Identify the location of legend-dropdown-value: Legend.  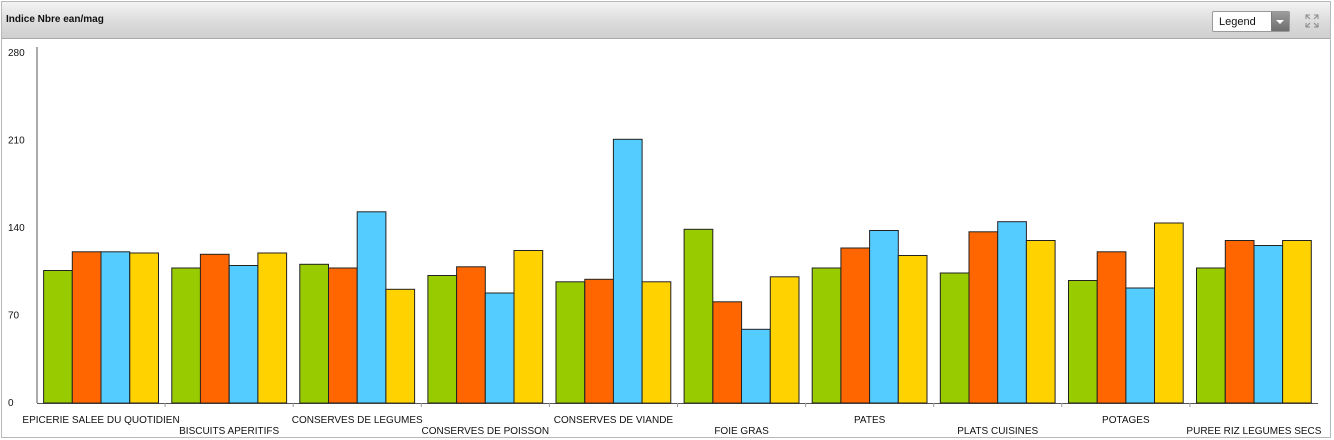
(1237, 22).